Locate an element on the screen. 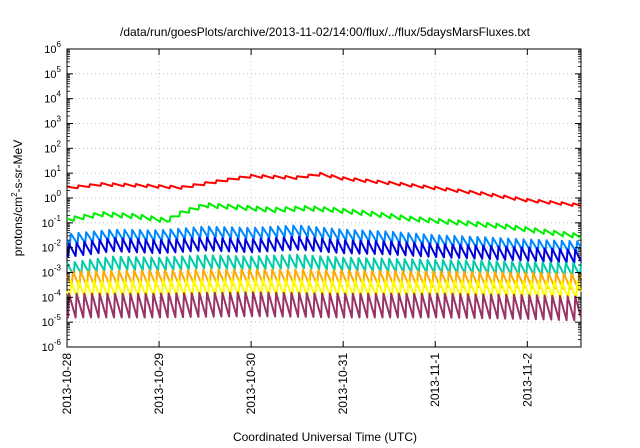 This screenshot has height=448, width=640. x-tick-label: 2013-10-31 is located at coordinates (343, 384).